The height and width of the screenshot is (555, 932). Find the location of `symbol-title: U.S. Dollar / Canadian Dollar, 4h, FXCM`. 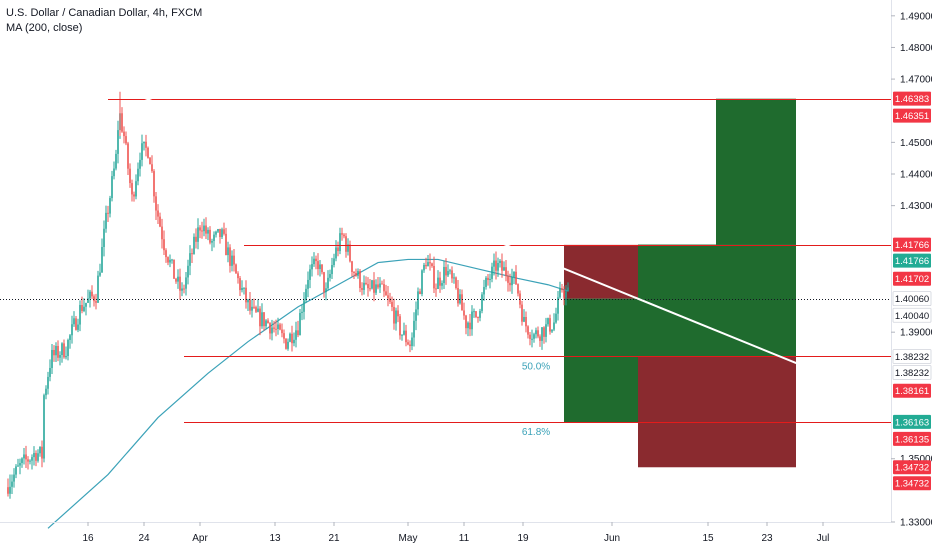

symbol-title: U.S. Dollar / Canadian Dollar, 4h, FXCM is located at coordinates (104, 13).